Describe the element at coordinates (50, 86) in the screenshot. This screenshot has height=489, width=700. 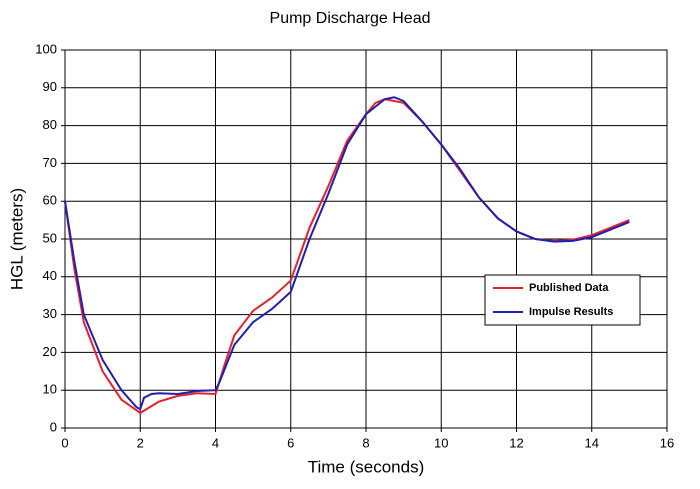
I see `y-tick-label: 90` at that location.